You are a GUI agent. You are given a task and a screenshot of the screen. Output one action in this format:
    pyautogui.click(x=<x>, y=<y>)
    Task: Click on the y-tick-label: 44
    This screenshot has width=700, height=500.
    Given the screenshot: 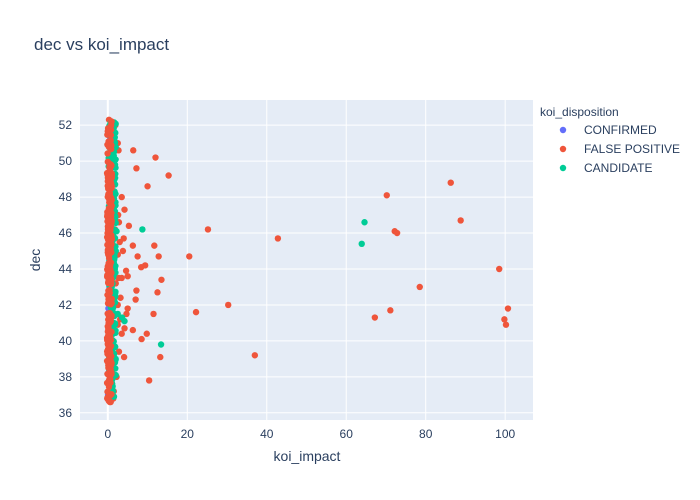 What is the action you would take?
    pyautogui.click(x=66, y=269)
    